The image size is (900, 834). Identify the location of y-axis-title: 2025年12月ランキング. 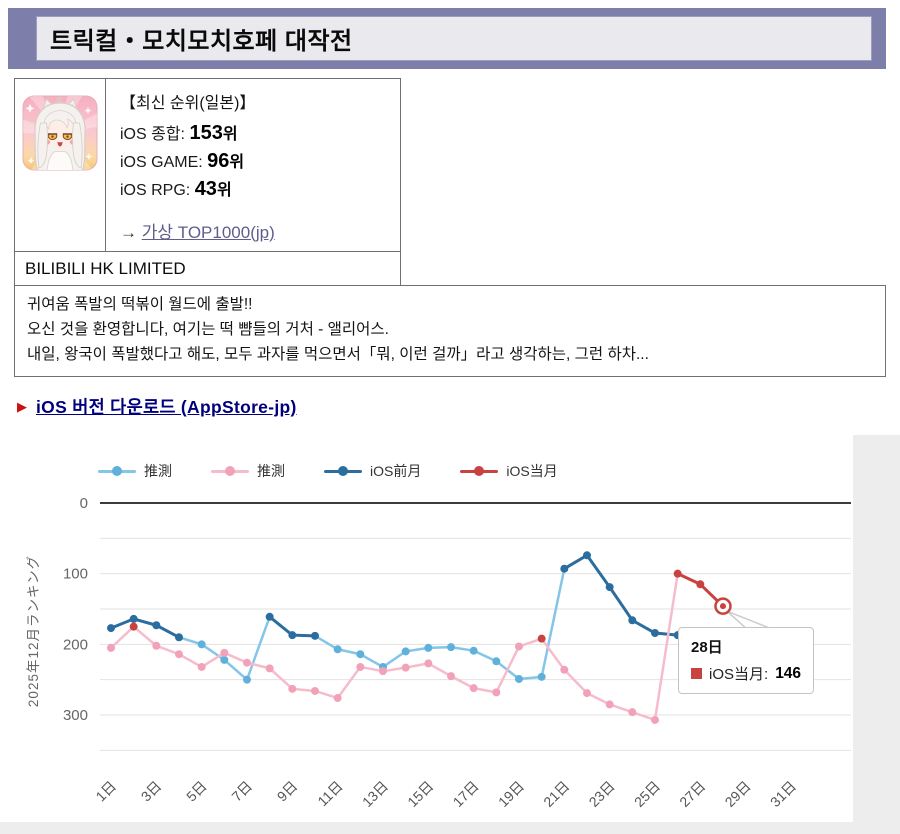
(33, 631).